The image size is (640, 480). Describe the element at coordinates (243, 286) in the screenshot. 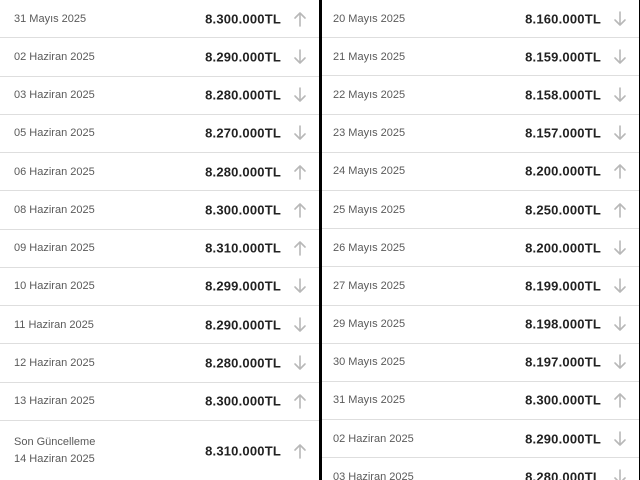

I see `row-price: 8.299.000TL` at that location.